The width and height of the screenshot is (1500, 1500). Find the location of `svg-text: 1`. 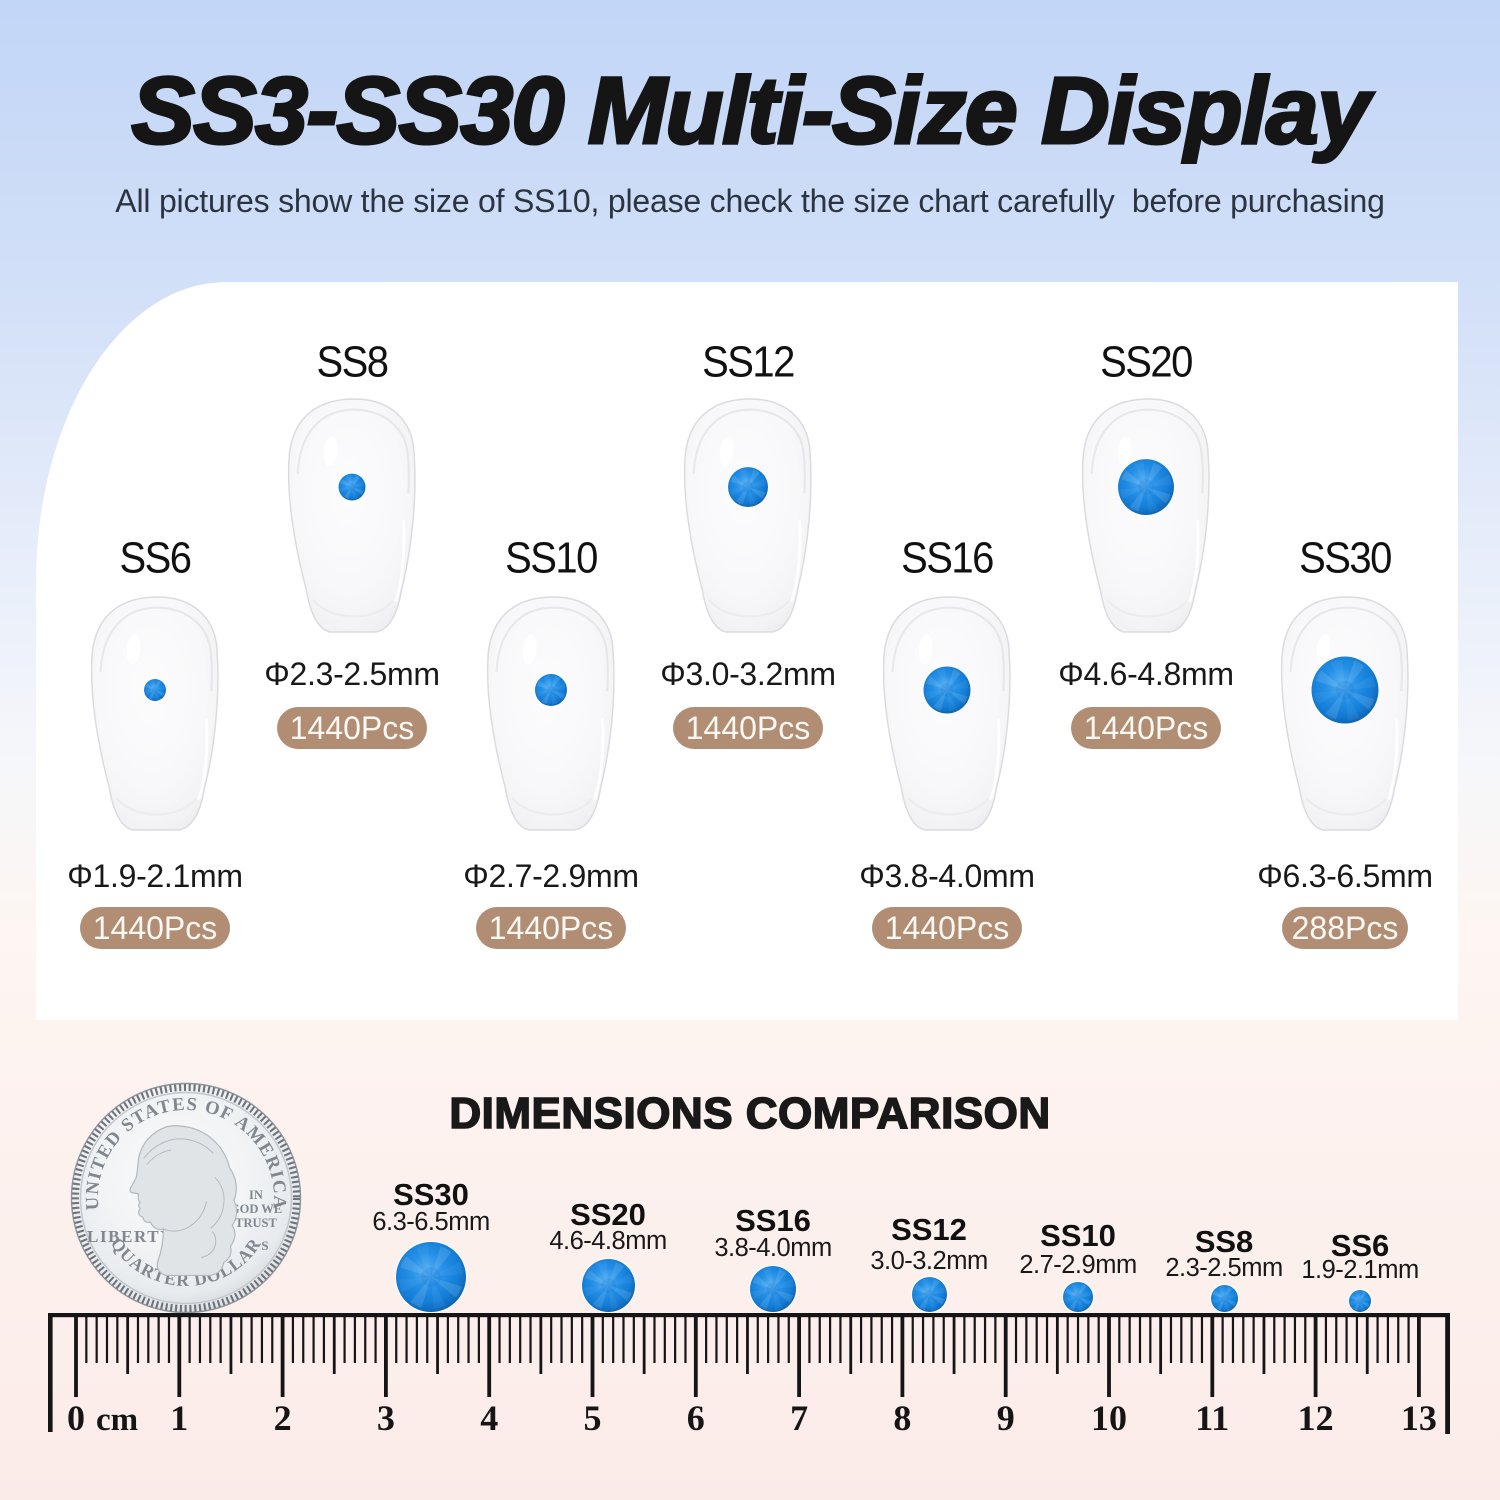

svg-text: 1 is located at coordinates (179, 1418).